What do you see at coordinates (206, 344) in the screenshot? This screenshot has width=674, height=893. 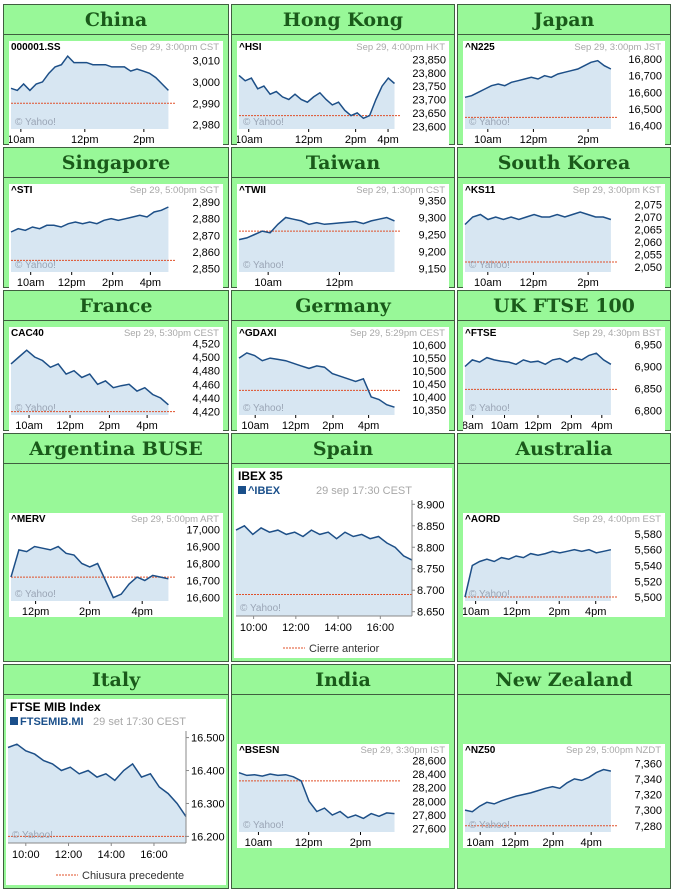 I see `y-tick-label: 4,520` at bounding box center [206, 344].